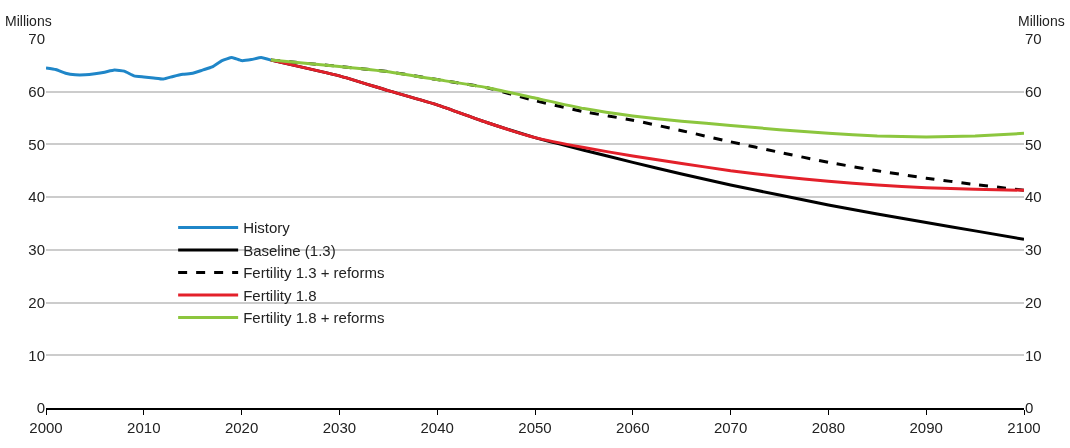 This screenshot has width=1070, height=448. What do you see at coordinates (36, 197) in the screenshot?
I see `y-tick-label: 40` at bounding box center [36, 197].